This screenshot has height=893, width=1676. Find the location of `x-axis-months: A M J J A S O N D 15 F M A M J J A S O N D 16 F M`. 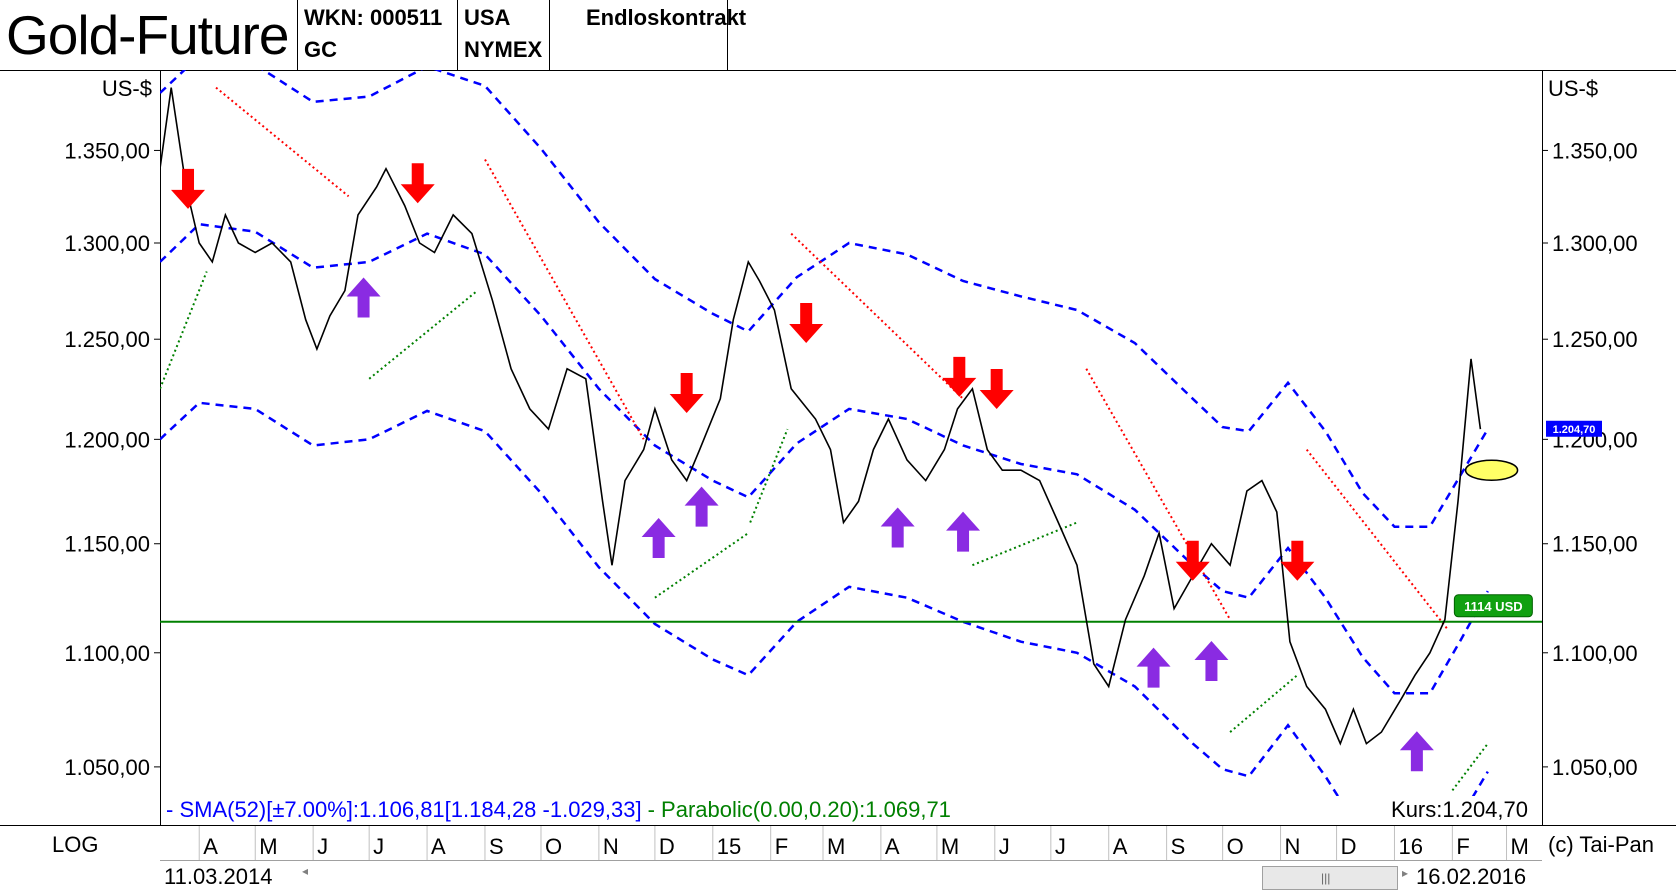

x-axis-months: A M J J A S O N D 15 F M A M J J A S O N D 16 F M is located at coordinates (863, 843).